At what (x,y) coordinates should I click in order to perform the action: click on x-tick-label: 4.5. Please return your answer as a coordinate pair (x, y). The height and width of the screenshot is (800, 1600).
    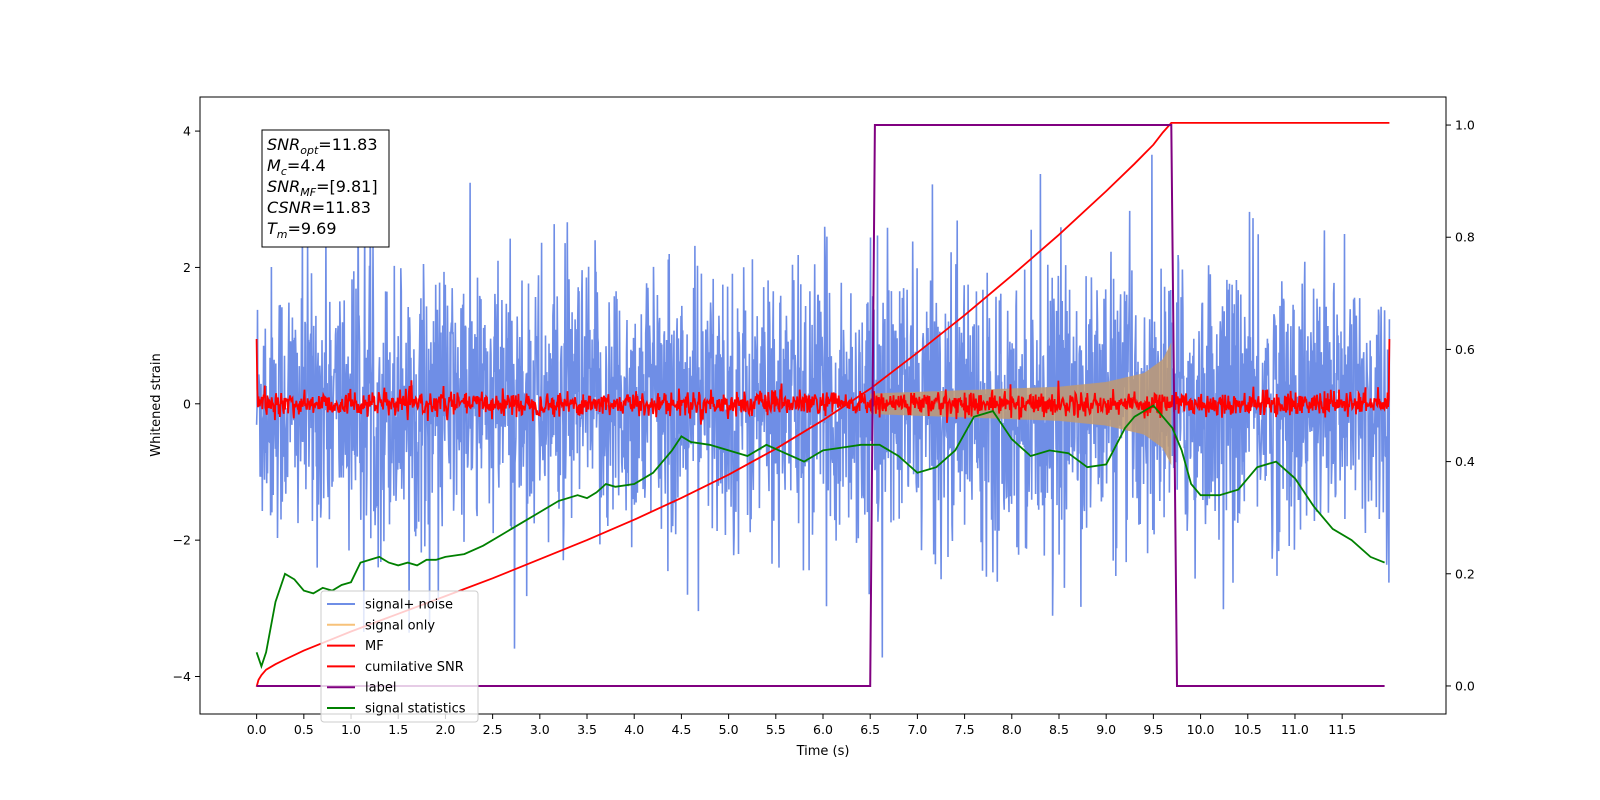
    Looking at the image, I should click on (681, 729).